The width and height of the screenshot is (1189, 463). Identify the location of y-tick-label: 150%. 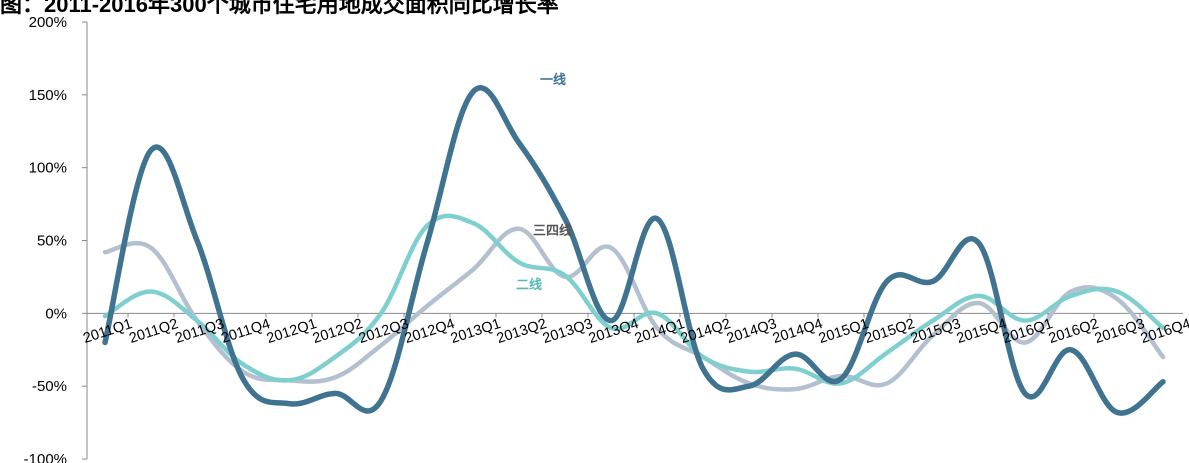
(48, 95).